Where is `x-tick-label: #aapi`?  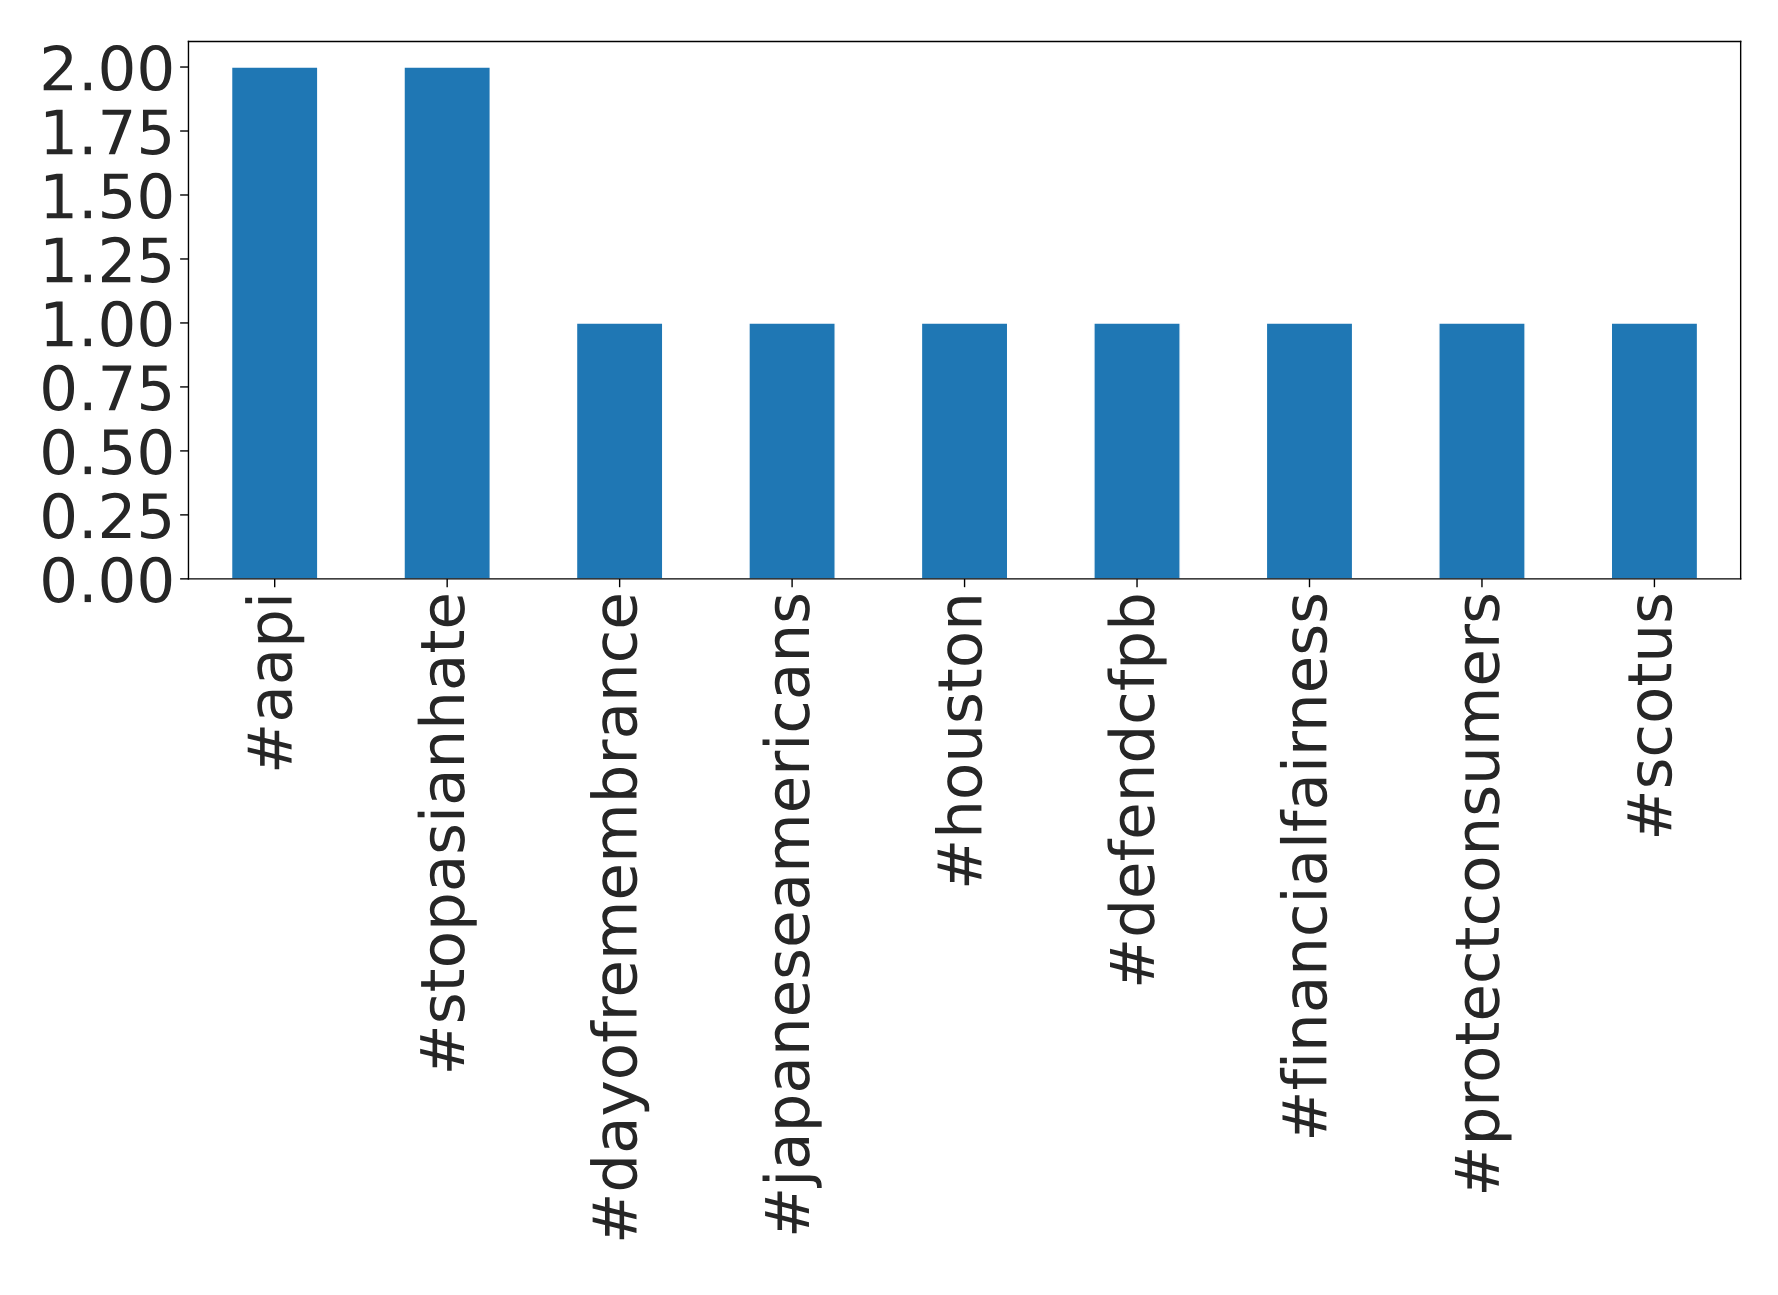
x-tick-label: #aapi is located at coordinates (275, 683).